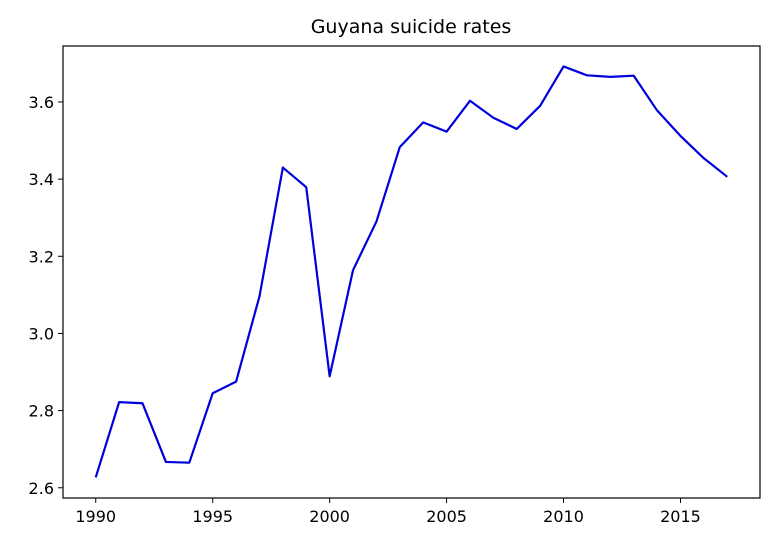  I want to click on x-tick-label: 2015, so click(680, 516).